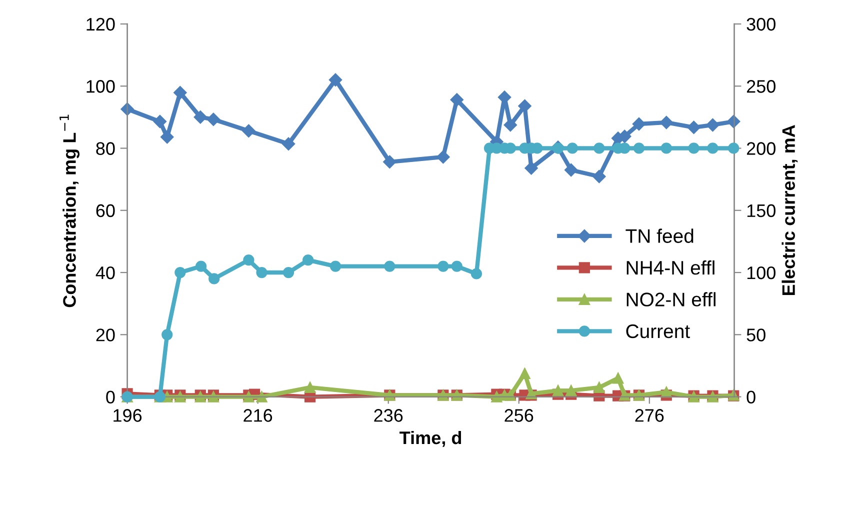  Describe the element at coordinates (761, 211) in the screenshot. I see `y2-tick-label: 150` at that location.